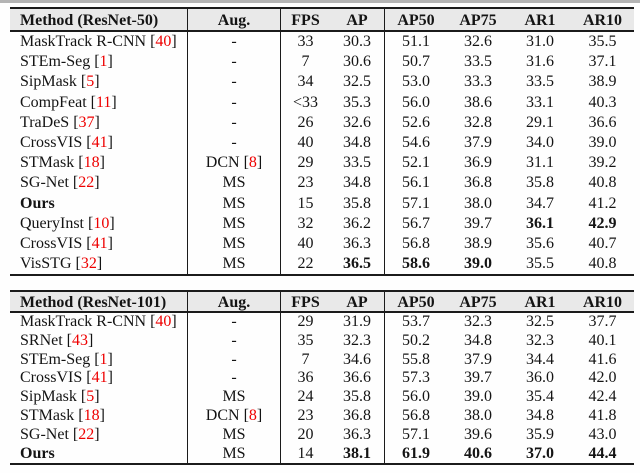  Describe the element at coordinates (322, 397) in the screenshot. I see `table-row: SipMask [5] MS 24 35.8 56.0 39.0 35.4 42.4` at that location.